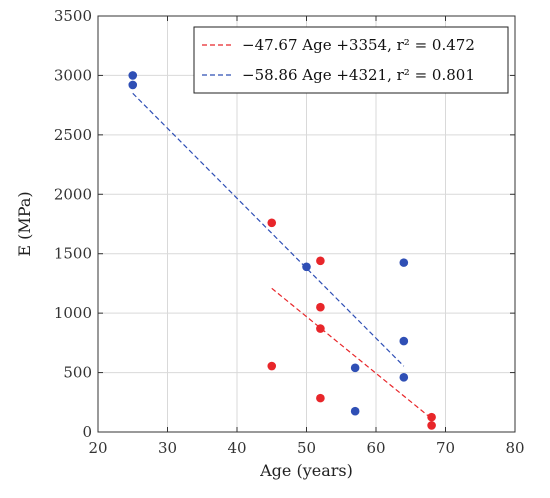  I want to click on y-tick-label: 0, so click(87, 432).